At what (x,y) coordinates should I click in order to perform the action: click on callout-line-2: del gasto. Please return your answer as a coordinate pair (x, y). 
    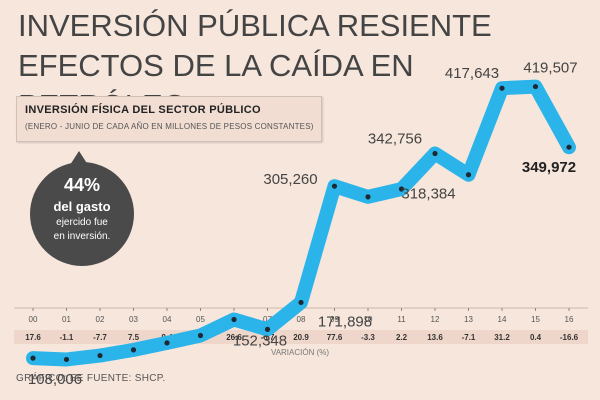
    Looking at the image, I should click on (82, 206).